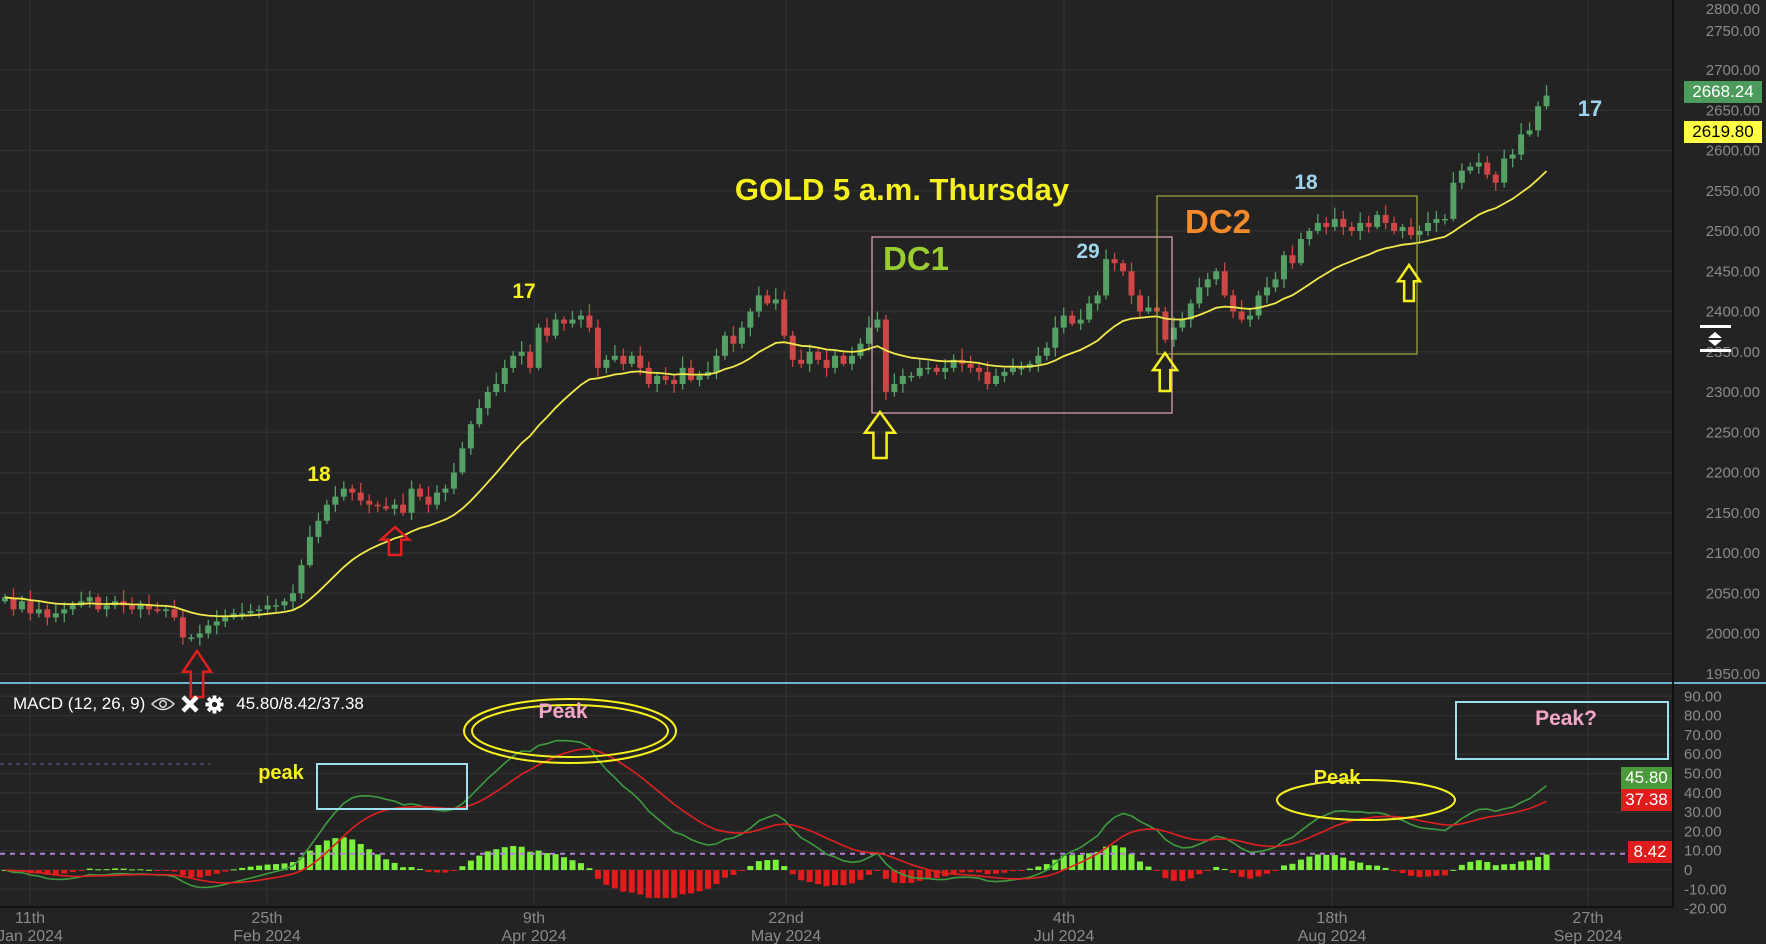 Image resolution: width=1766 pixels, height=944 pixels. I want to click on date-label-day: 18th, so click(1331, 918).